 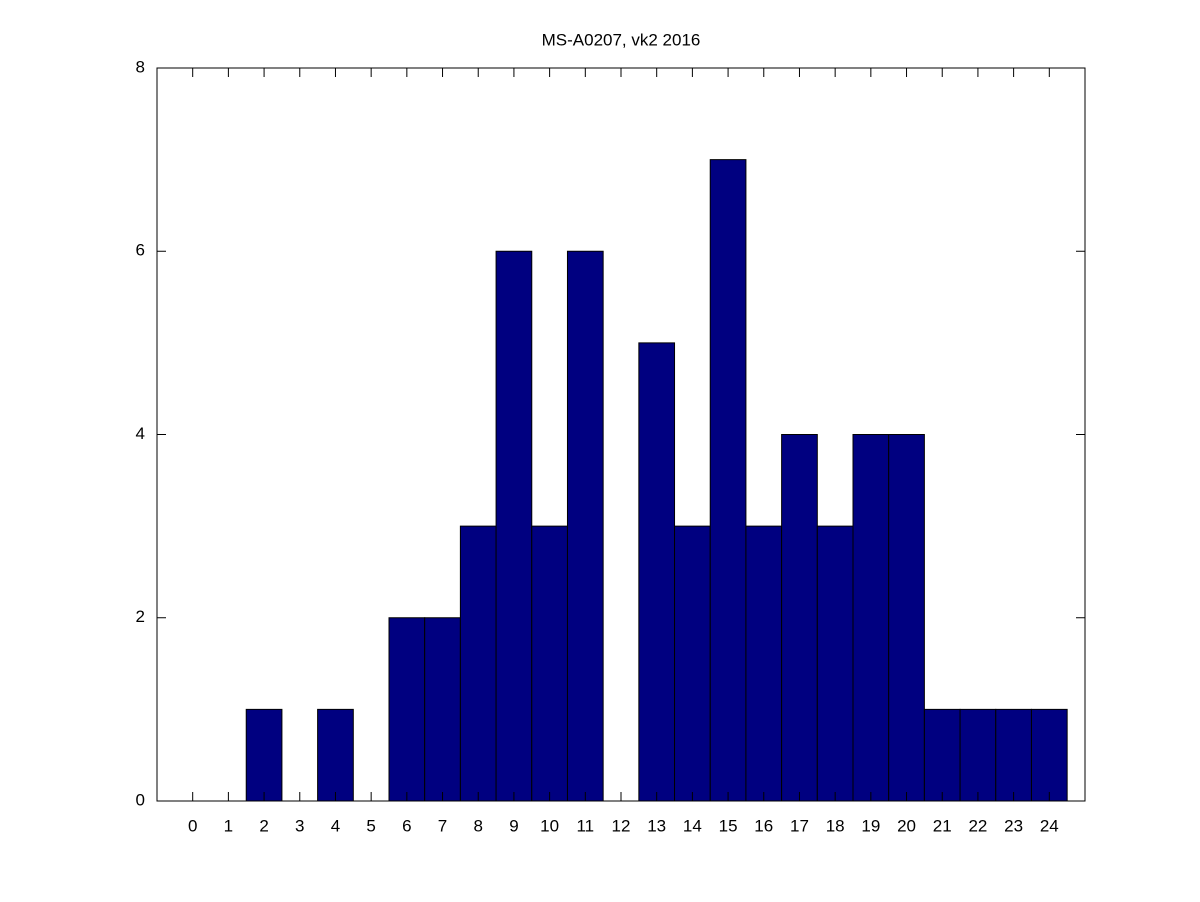 I want to click on x-tick-label: 21, so click(x=942, y=825).